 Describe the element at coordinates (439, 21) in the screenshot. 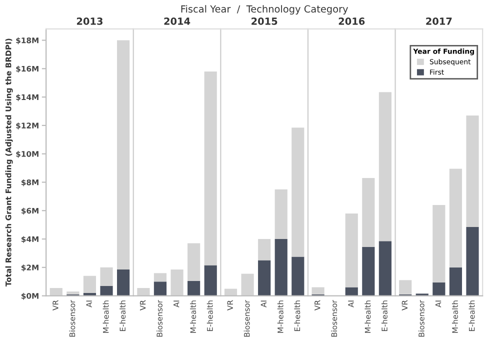

I see `chart-title: 2017` at that location.